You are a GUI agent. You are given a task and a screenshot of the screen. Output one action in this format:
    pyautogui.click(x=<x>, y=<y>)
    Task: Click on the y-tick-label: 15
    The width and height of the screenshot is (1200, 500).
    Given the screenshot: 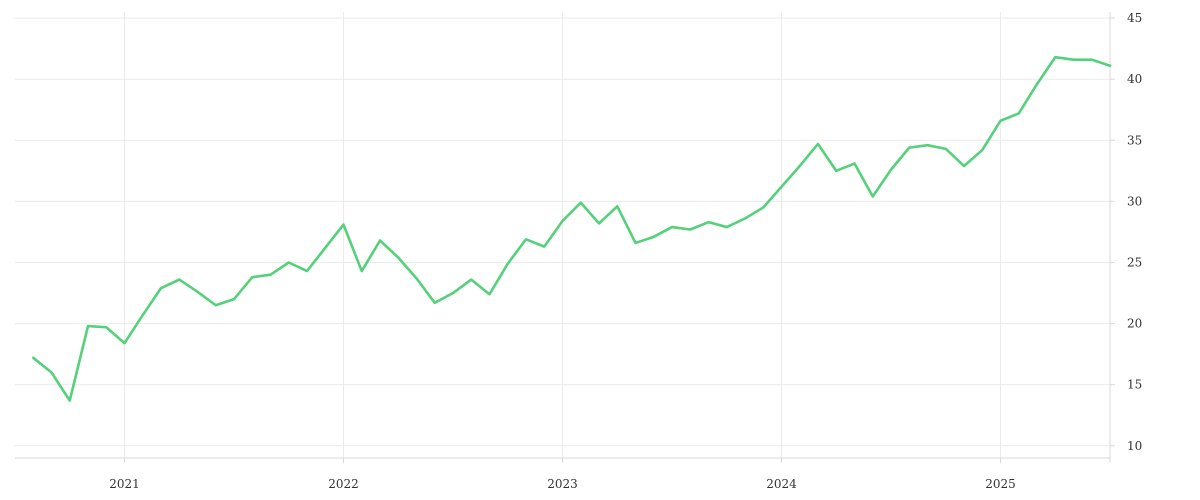 What is the action you would take?
    pyautogui.click(x=1134, y=385)
    